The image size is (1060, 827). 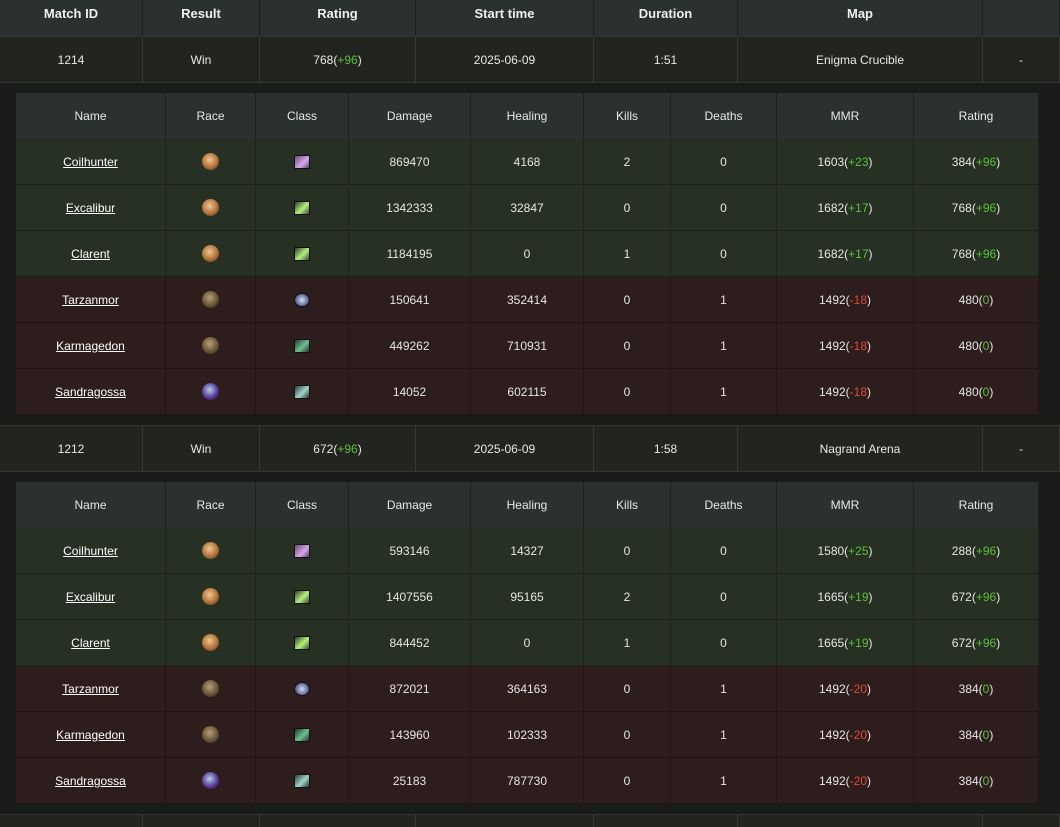 What do you see at coordinates (961, 207) in the screenshot?
I see `player-rating-value: 768` at bounding box center [961, 207].